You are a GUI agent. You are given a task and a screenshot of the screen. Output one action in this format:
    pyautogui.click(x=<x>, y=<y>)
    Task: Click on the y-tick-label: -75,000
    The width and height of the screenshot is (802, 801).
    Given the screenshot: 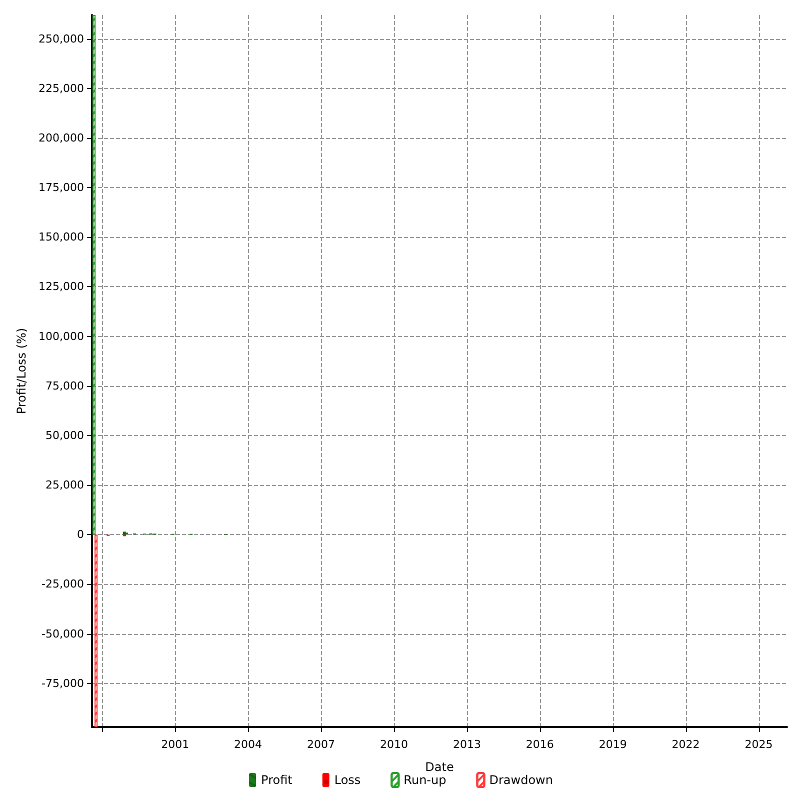 What is the action you would take?
    pyautogui.click(x=63, y=683)
    